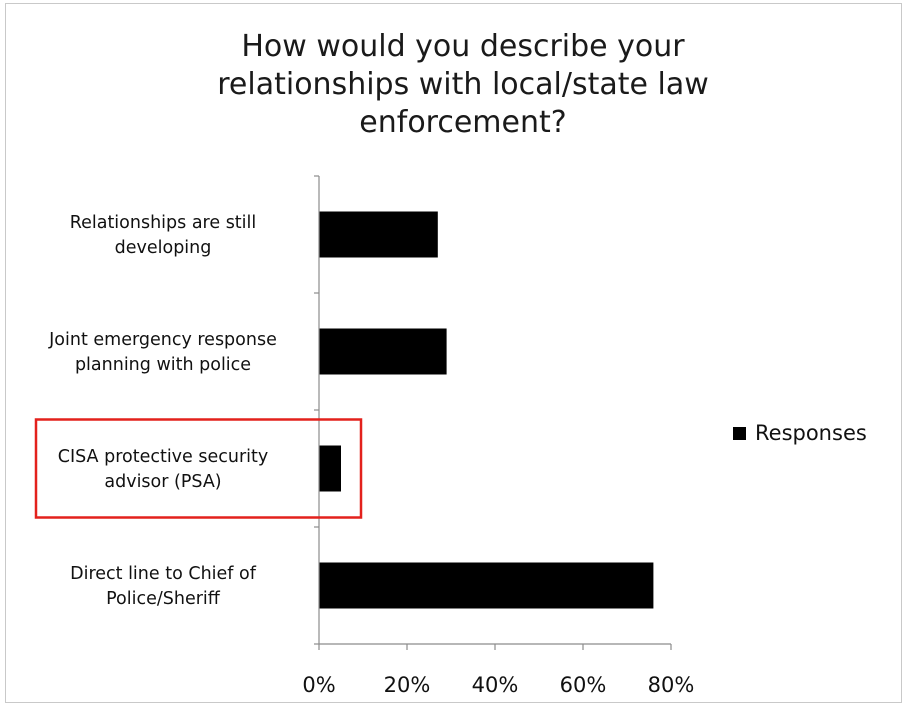 The height and width of the screenshot is (708, 907). I want to click on x-tick-labels: 0% 20% 40% 60% 80%, so click(498, 685).